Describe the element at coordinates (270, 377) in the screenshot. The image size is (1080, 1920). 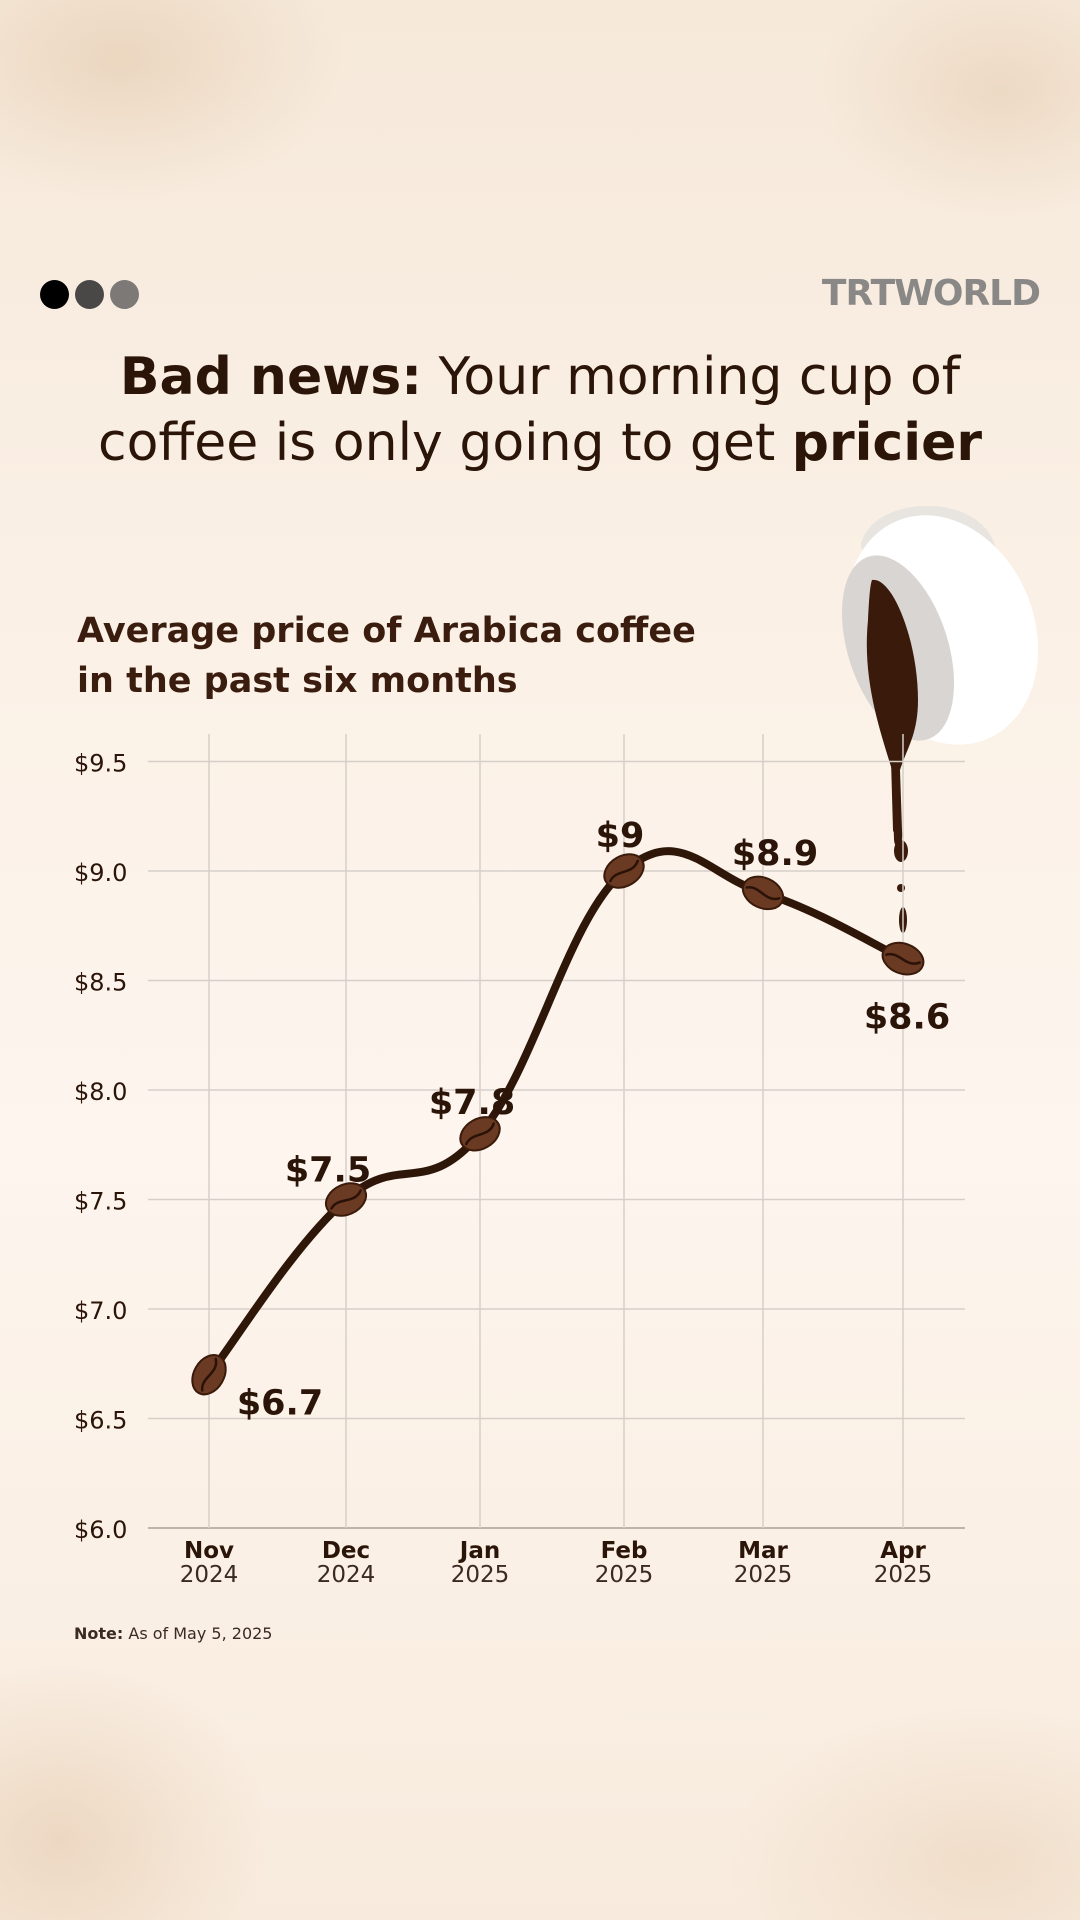
I see `headline-bold-1: Bad news:` at that location.